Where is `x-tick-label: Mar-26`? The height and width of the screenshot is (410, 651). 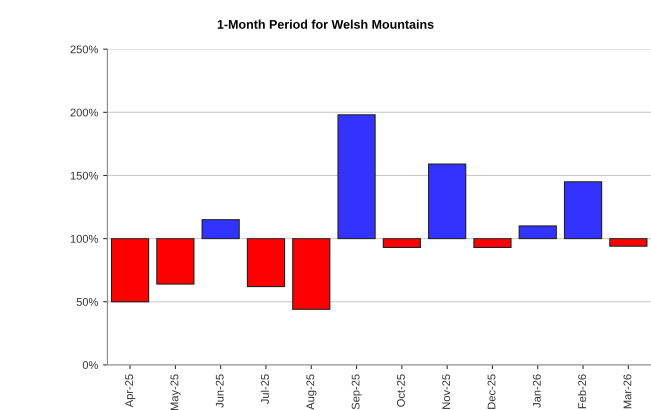 x-tick-label: Mar-26 is located at coordinates (627, 391).